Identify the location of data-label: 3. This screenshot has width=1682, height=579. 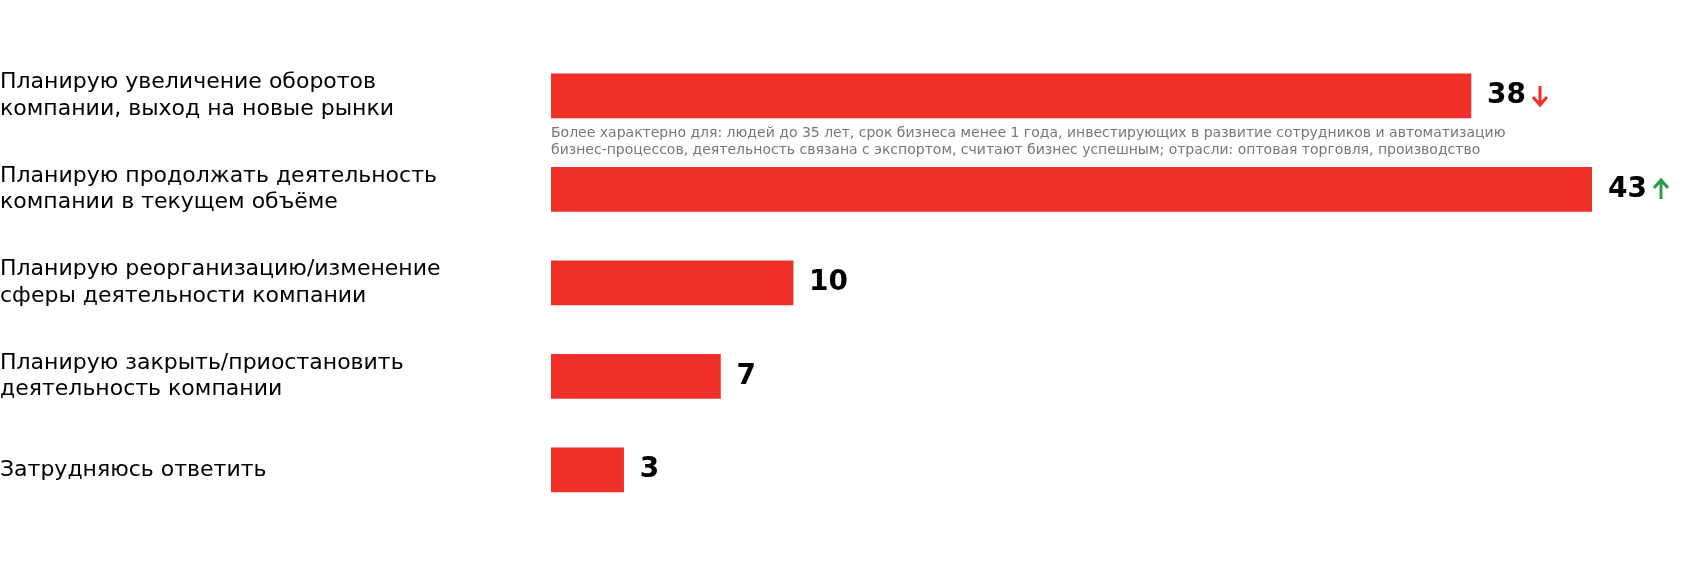
(649, 468).